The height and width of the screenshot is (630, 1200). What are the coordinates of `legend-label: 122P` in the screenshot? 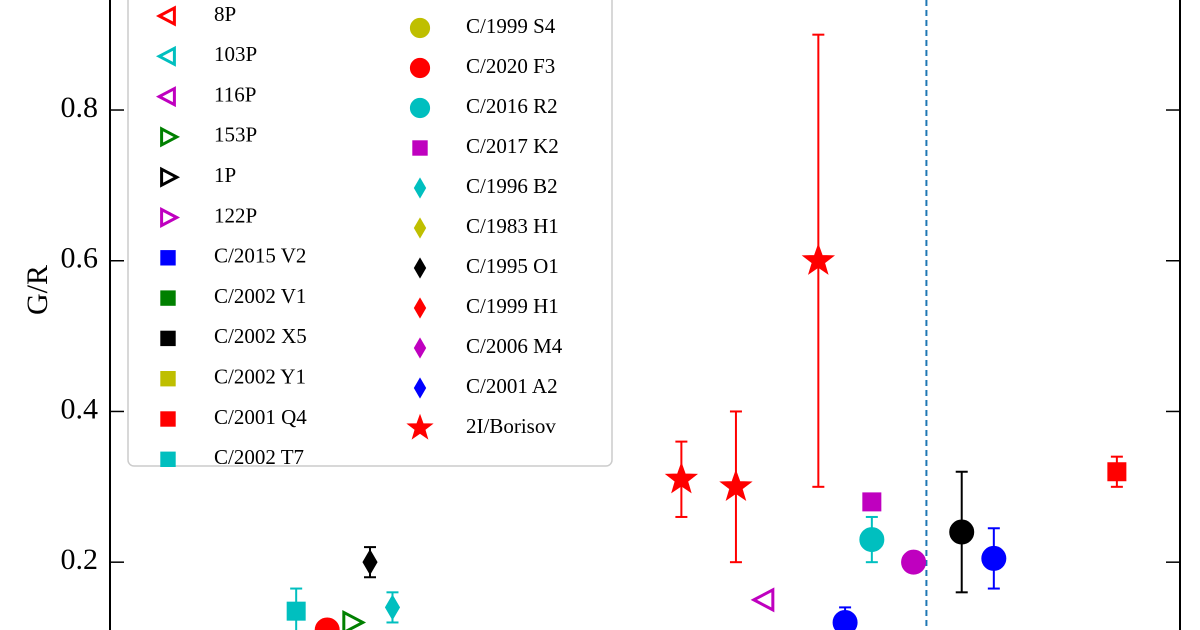 It's located at (235, 215).